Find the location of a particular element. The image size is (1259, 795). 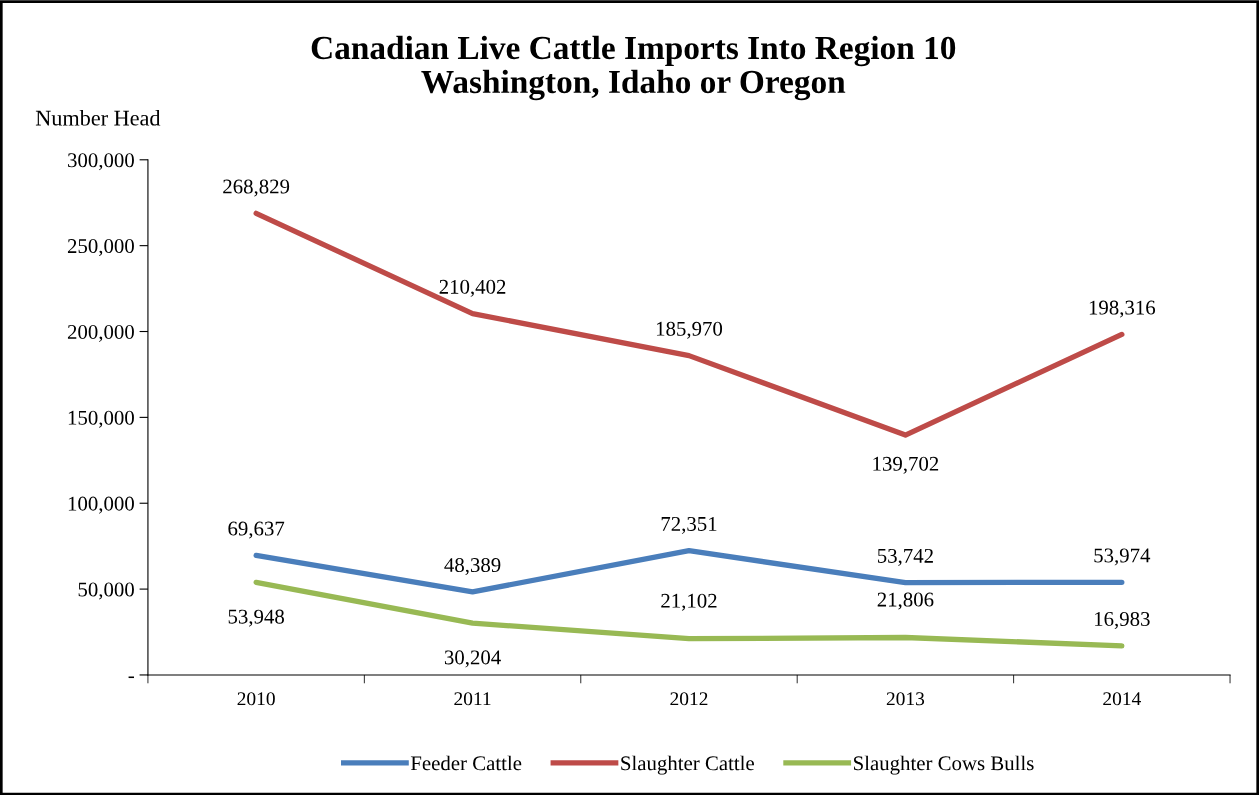

data-label: 53,974 is located at coordinates (1122, 557).